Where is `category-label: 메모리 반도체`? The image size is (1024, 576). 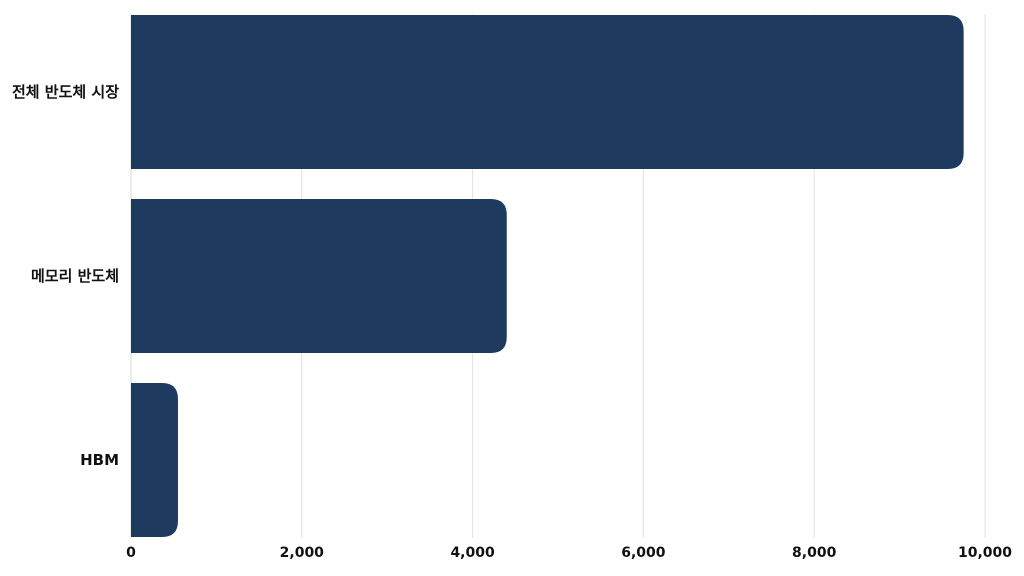 category-label: 메모리 반도체 is located at coordinates (75, 276).